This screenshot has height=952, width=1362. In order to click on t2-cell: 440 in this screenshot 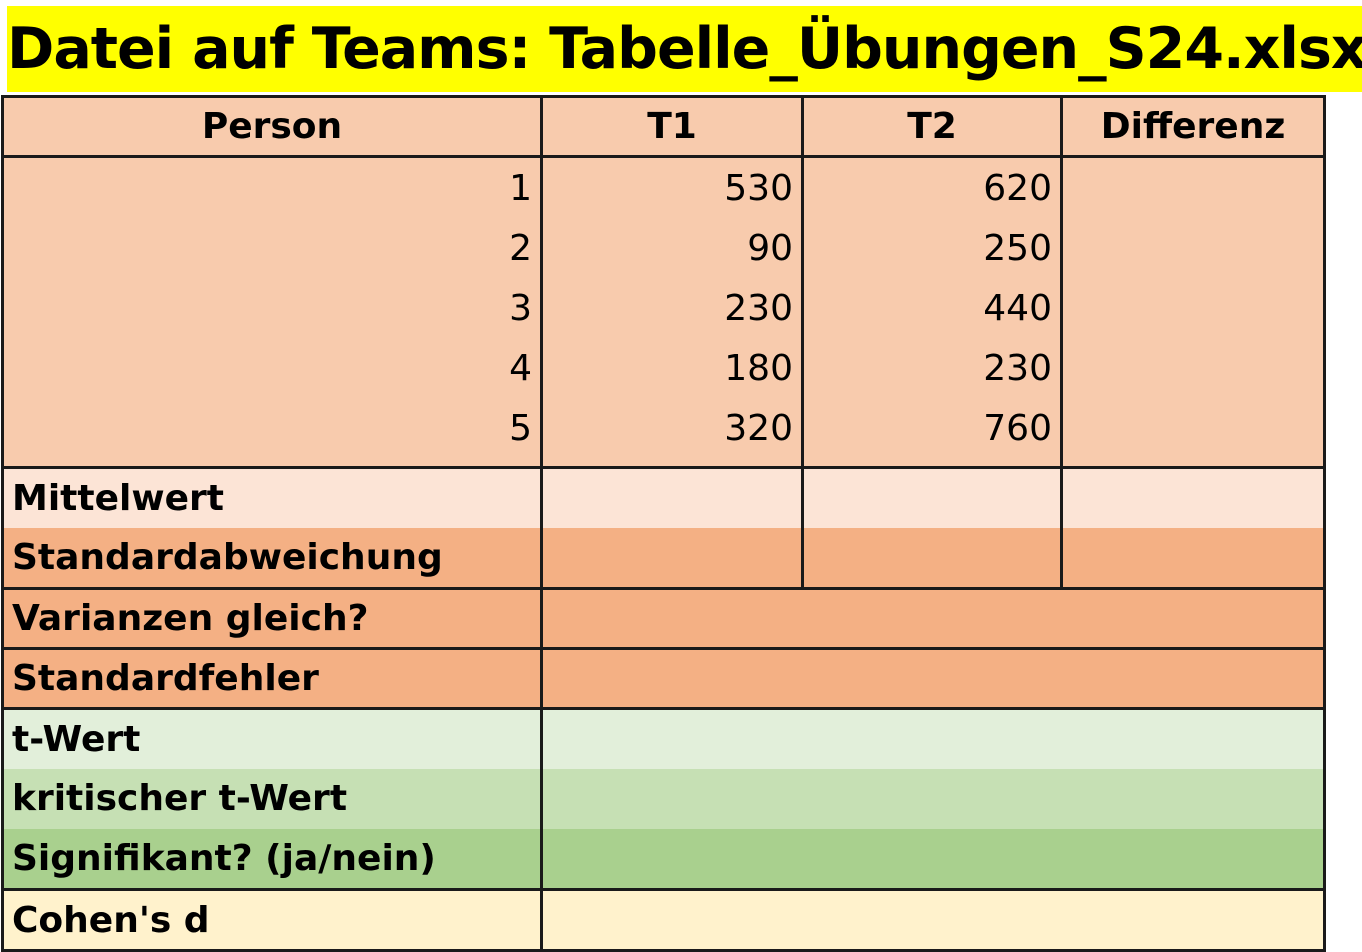, I will do `click(1017, 308)`.